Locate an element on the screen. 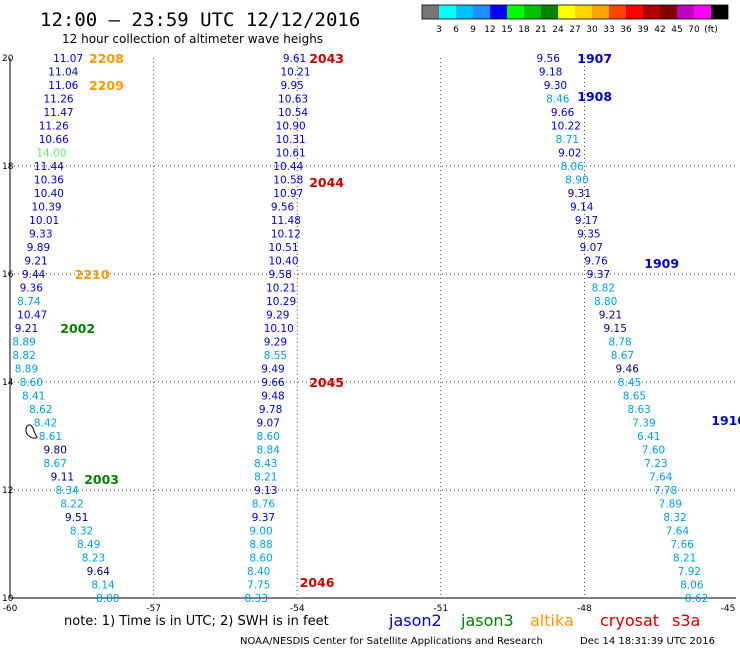  swh-value: 8.76 is located at coordinates (264, 505).